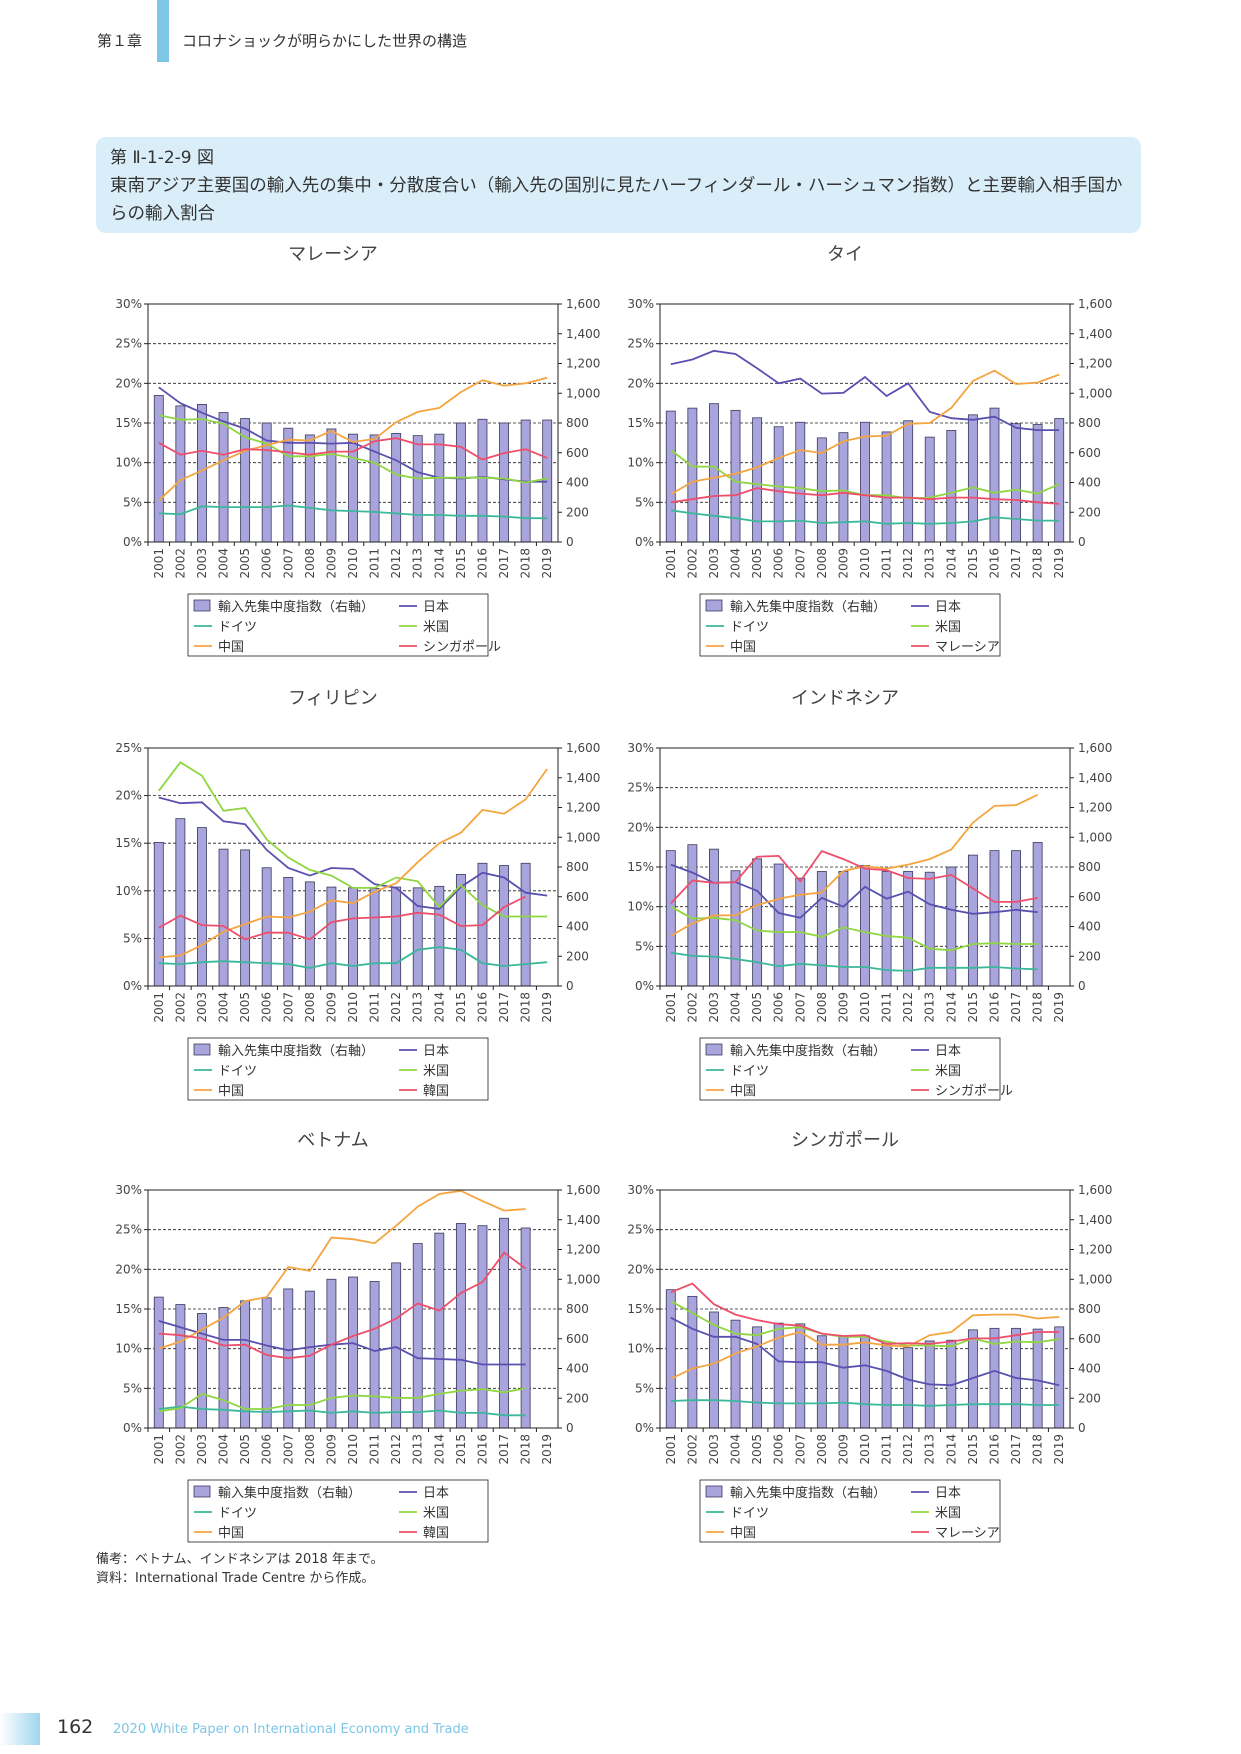 The width and height of the screenshot is (1241, 1754). I want to click on x-tick-label: 2010, so click(353, 563).